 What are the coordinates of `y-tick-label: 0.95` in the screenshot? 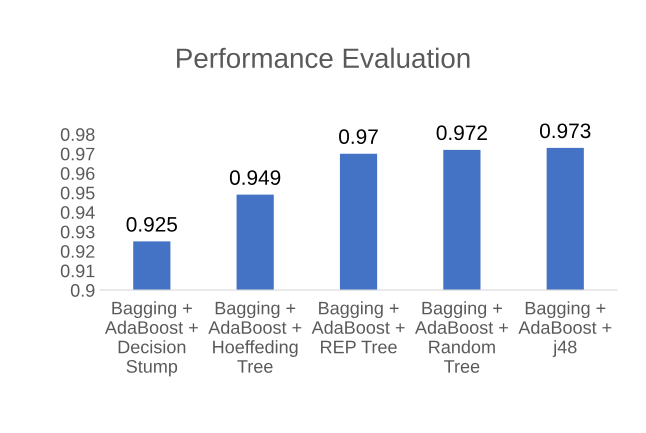 It's located at (77, 193).